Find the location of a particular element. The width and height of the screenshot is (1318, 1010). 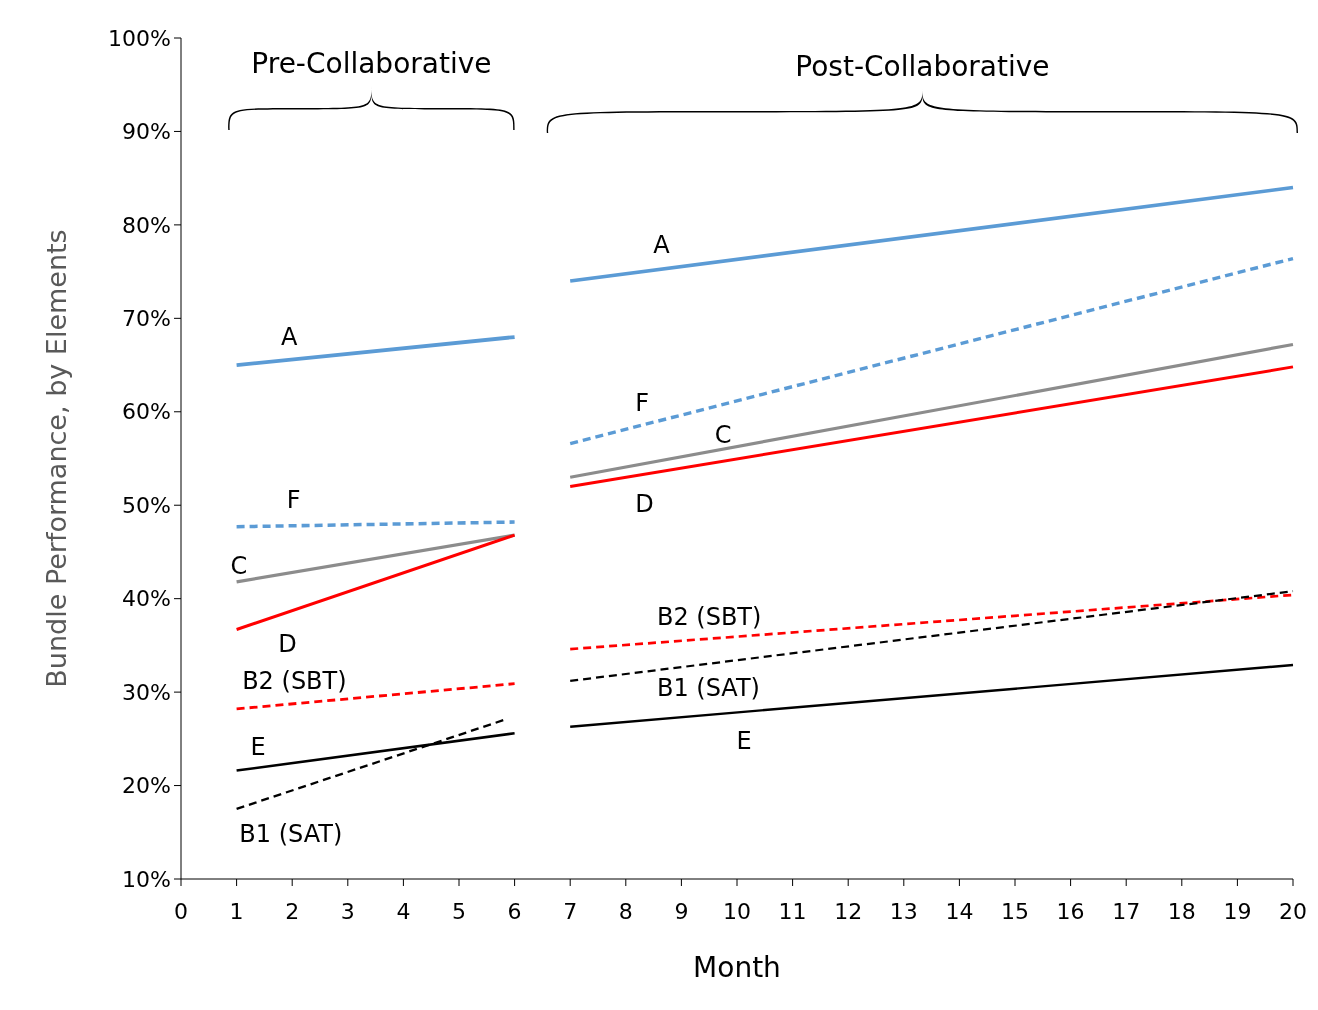

y-tick-label: 80% is located at coordinates (146, 225).